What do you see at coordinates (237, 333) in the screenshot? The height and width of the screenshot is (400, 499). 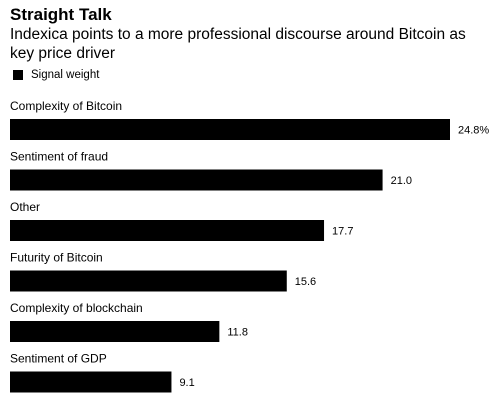 I see `value-label: 11.8` at bounding box center [237, 333].